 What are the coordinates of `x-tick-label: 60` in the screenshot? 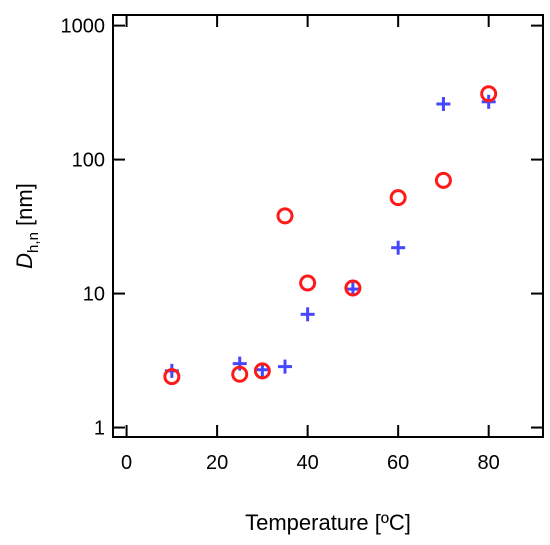 It's located at (398, 463).